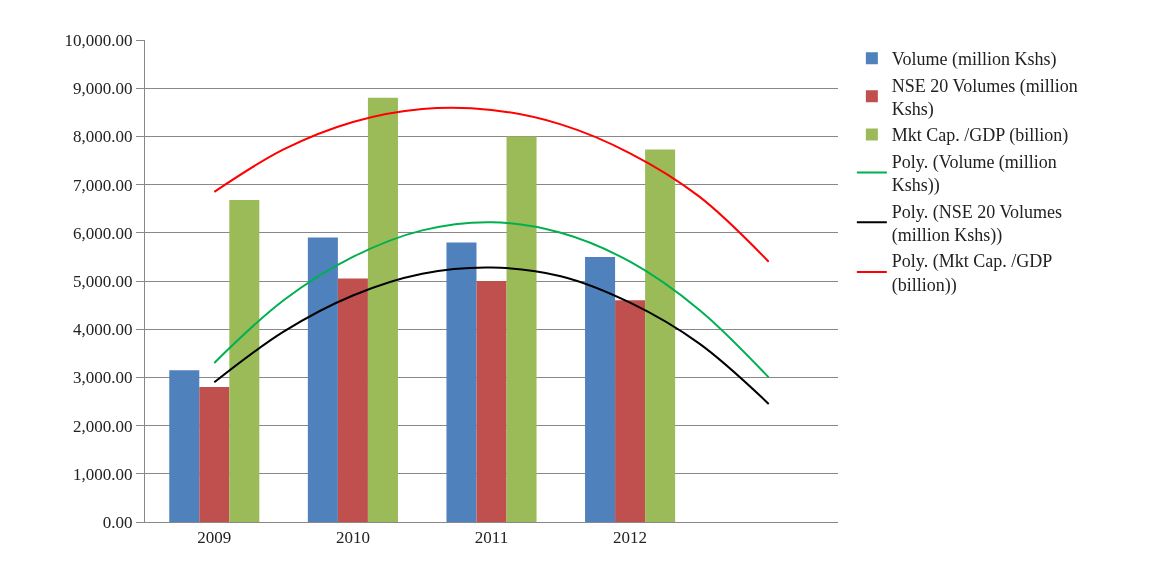 Image resolution: width=1168 pixels, height=582 pixels. Describe the element at coordinates (974, 174) in the screenshot. I see `legend-label: Poly. (Volume (million Kshs))` at that location.